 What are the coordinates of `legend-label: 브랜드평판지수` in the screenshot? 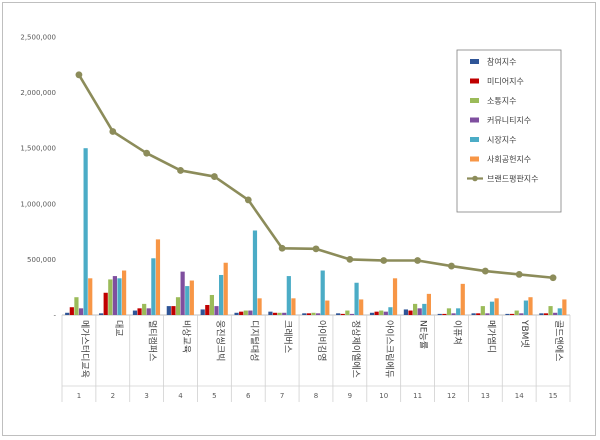 It's located at (513, 179).